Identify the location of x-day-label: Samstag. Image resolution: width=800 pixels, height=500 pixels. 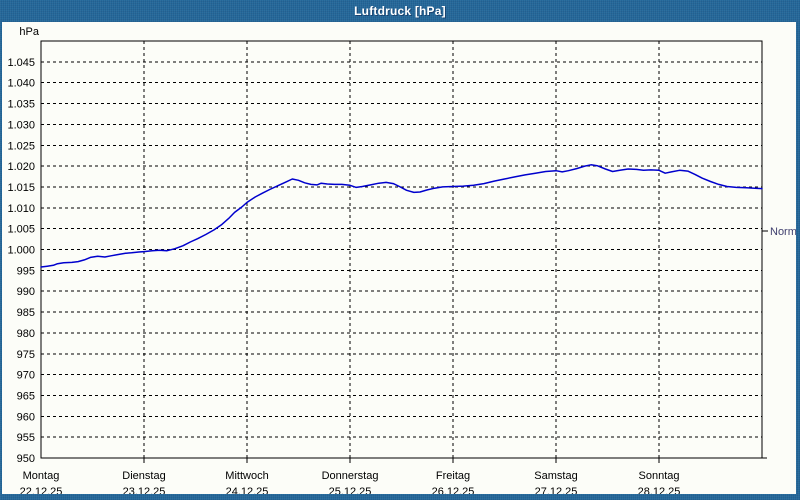
(555, 476).